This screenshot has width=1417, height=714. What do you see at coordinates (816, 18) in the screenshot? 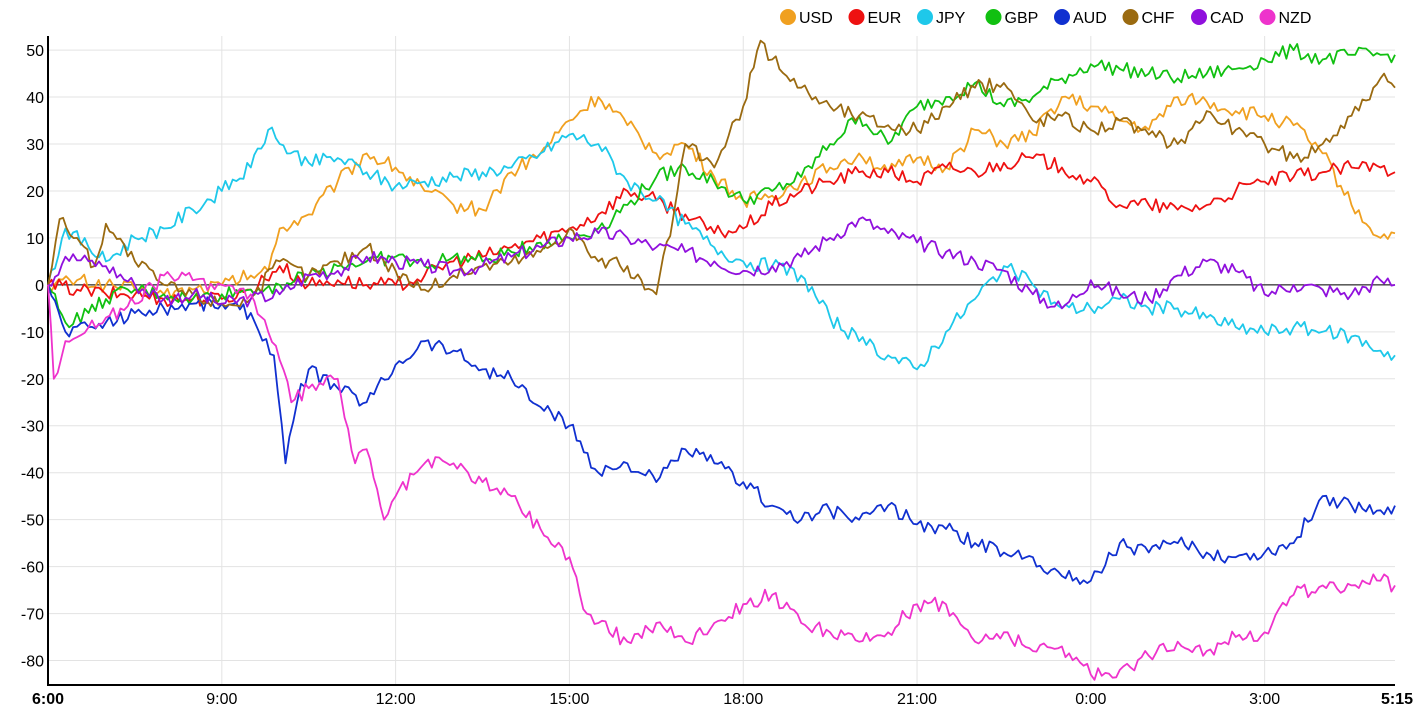
I see `legend-label: USD` at bounding box center [816, 18].